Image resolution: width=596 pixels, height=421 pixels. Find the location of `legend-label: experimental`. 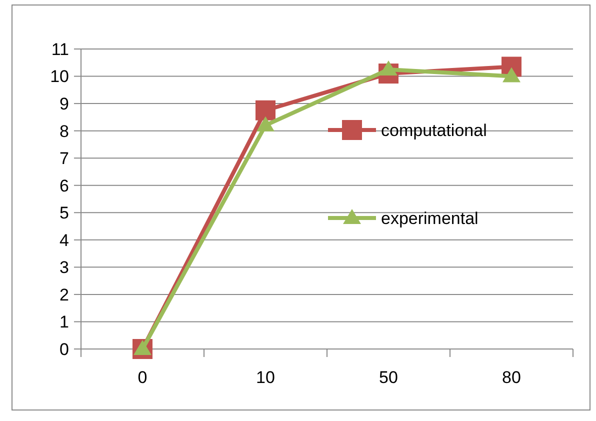

legend-label: experimental is located at coordinates (429, 218).